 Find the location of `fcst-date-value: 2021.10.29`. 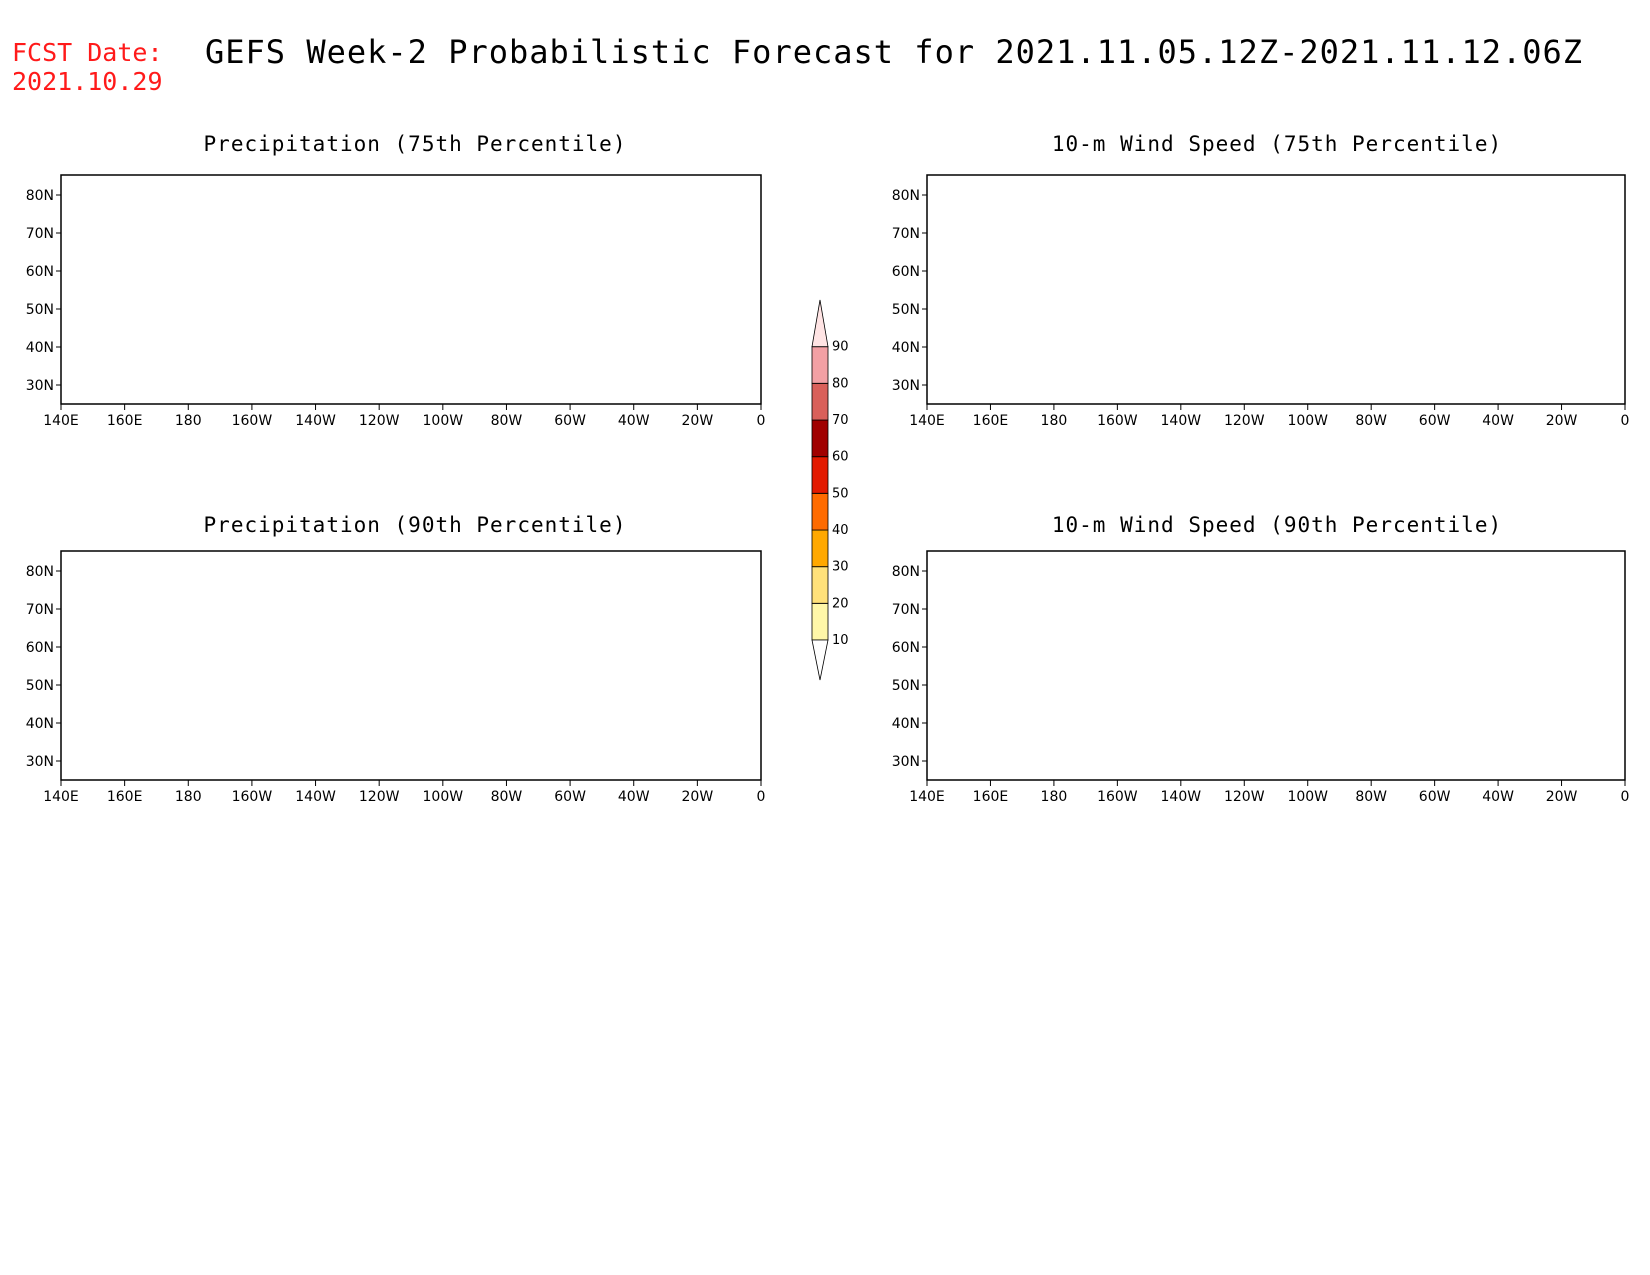

fcst-date-value: 2021.10.29 is located at coordinates (87, 81).